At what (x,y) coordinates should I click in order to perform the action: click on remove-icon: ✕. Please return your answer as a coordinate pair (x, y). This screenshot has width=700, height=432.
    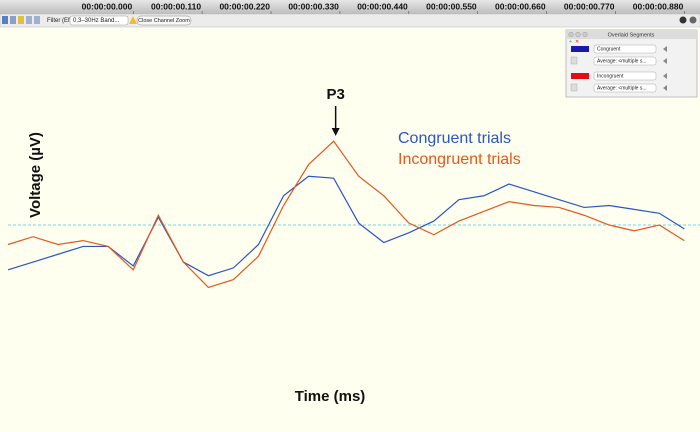
    Looking at the image, I should click on (577, 42).